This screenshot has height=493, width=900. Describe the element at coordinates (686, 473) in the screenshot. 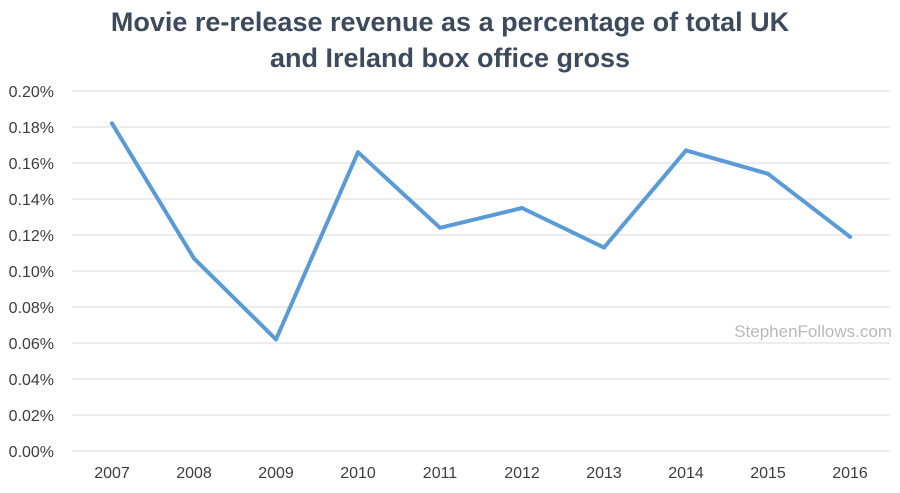

I see `x-tick-label-2014: 2014` at that location.